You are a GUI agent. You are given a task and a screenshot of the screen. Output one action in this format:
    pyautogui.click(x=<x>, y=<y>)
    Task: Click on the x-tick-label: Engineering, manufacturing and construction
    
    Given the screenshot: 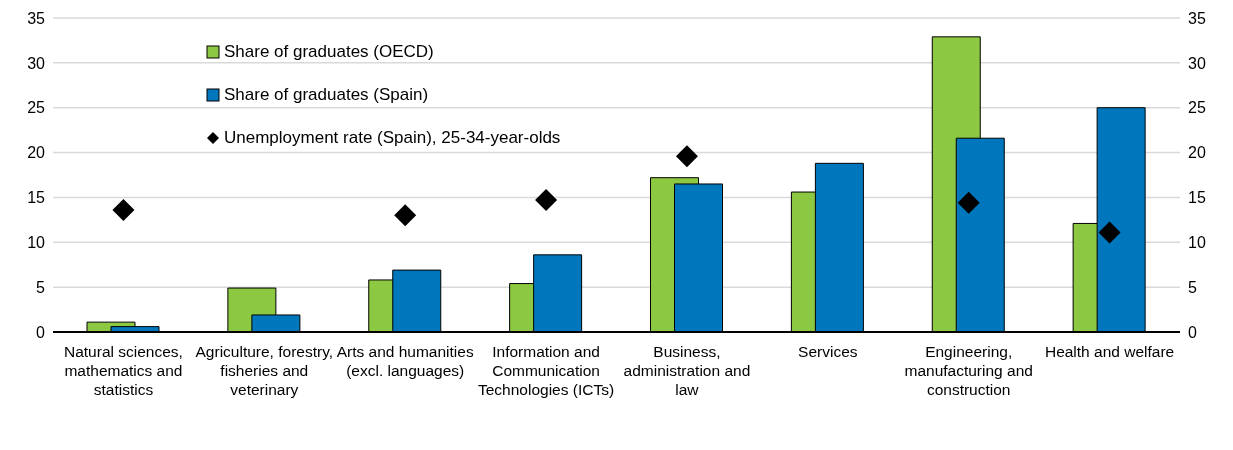 What is the action you would take?
    pyautogui.click(x=968, y=371)
    